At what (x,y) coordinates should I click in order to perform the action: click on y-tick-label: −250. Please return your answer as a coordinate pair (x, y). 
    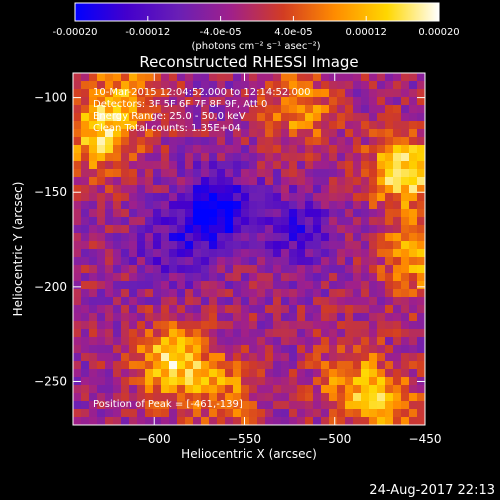
    Looking at the image, I should click on (50, 381).